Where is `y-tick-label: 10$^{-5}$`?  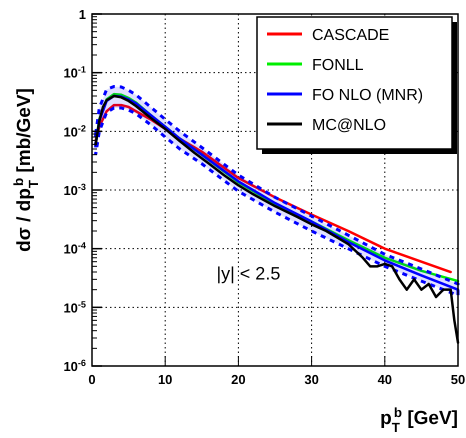
y-tick-label: 10$^{-5}$ is located at coordinates (74, 307).